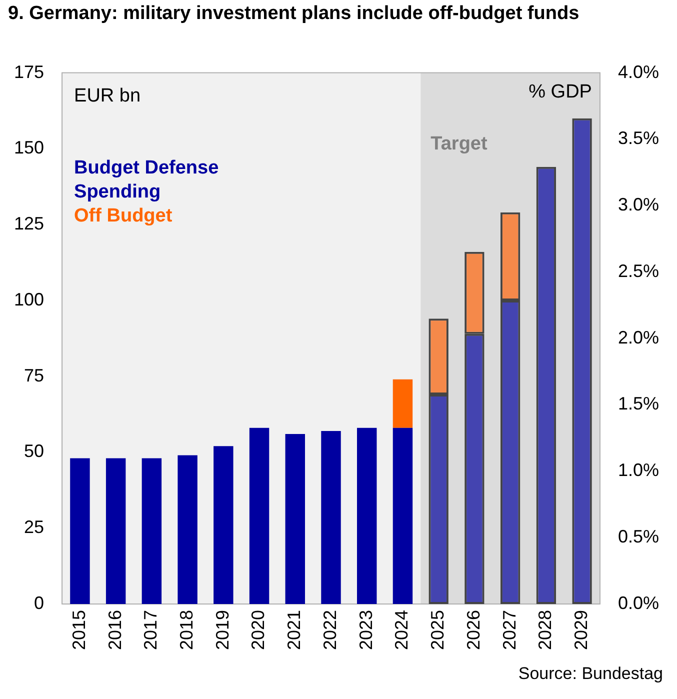 Image resolution: width=677 pixels, height=699 pixels. Describe the element at coordinates (639, 138) in the screenshot. I see `y2-tick-label: 3.5%` at that location.